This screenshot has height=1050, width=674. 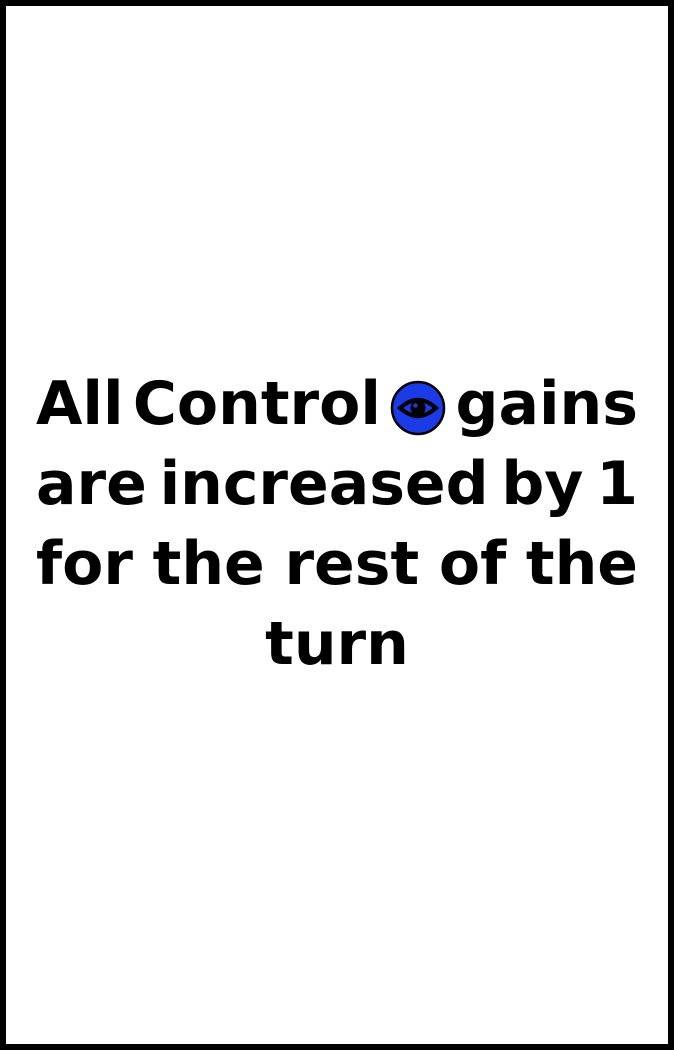 What do you see at coordinates (472, 564) in the screenshot?
I see `word-of: of` at bounding box center [472, 564].